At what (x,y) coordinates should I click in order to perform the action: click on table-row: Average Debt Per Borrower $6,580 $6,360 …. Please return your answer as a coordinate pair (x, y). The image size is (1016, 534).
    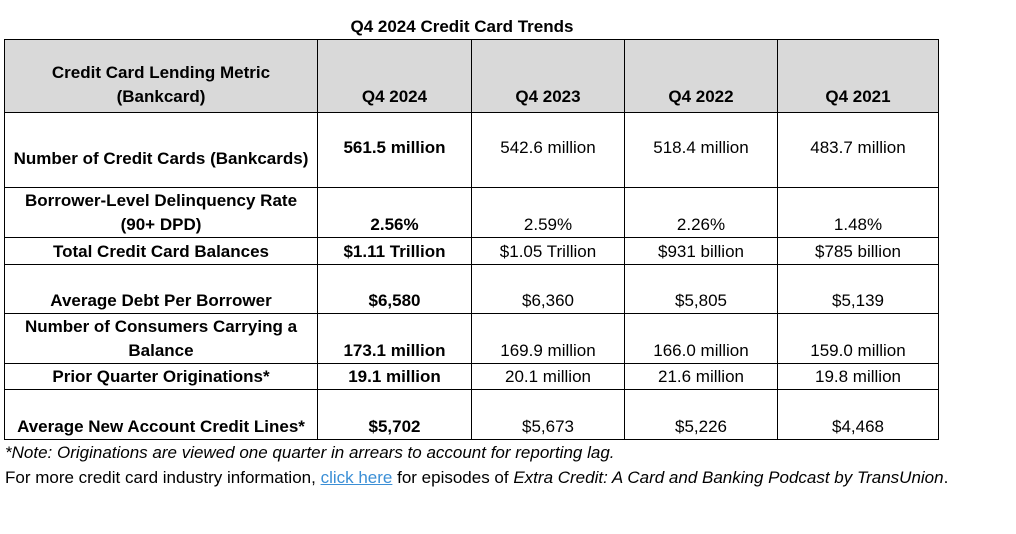
    Looking at the image, I should click on (471, 289).